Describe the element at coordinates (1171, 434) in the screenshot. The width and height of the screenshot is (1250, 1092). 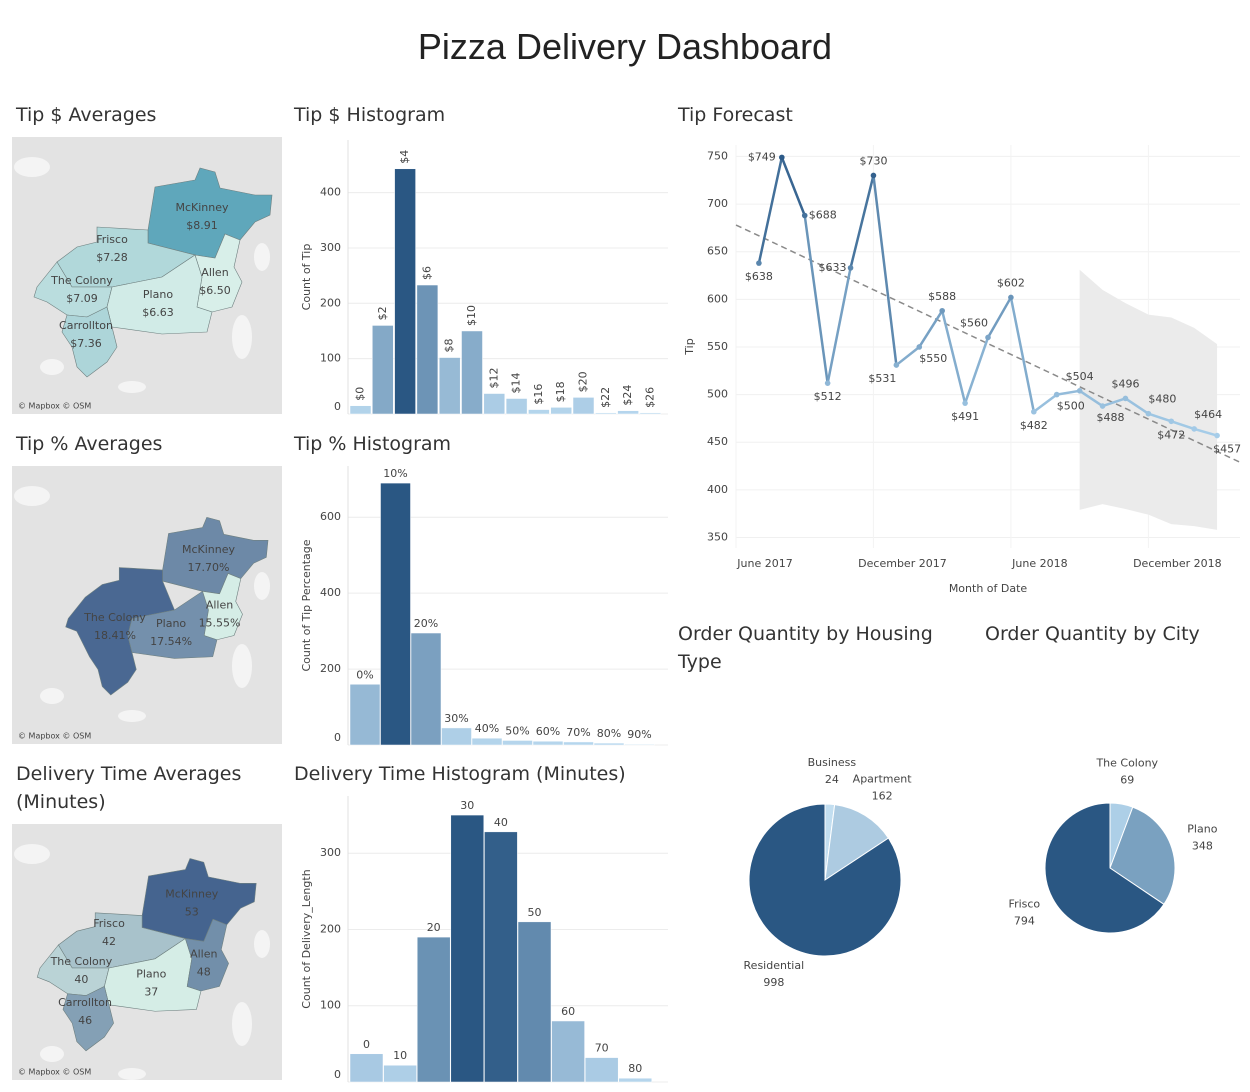
I see `point-label: $472` at that location.